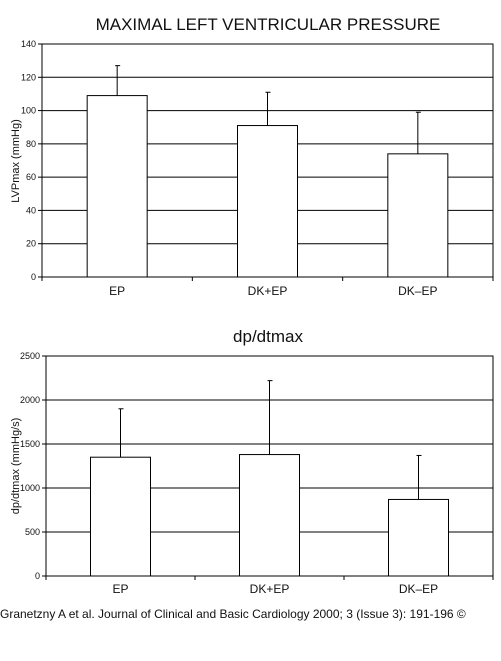 The image size is (501, 661). I want to click on y-axis-label: LVPmax (mmHg), so click(16, 161).